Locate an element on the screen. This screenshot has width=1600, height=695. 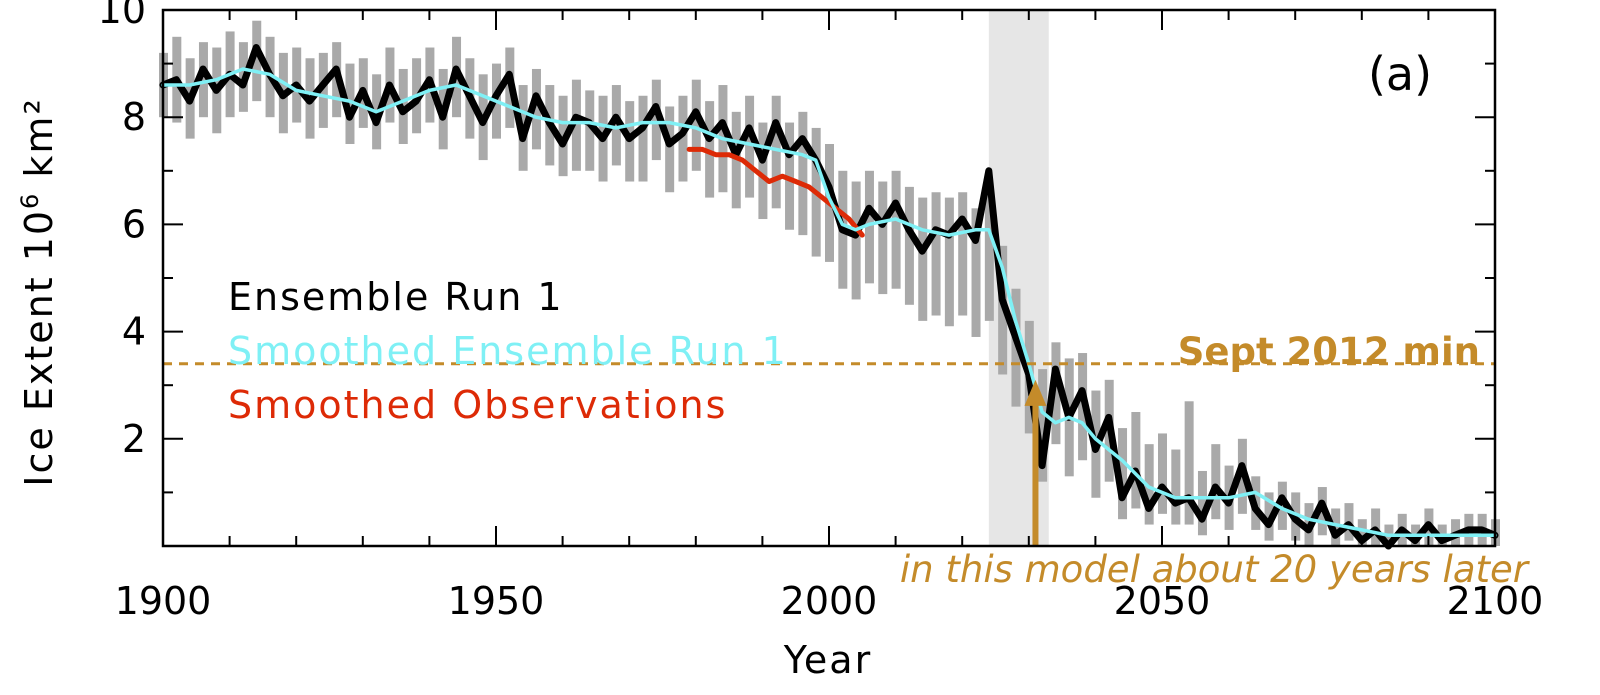
legend-smoothed-run: Smoothed Ensemble Run 1 is located at coordinates (508, 351).